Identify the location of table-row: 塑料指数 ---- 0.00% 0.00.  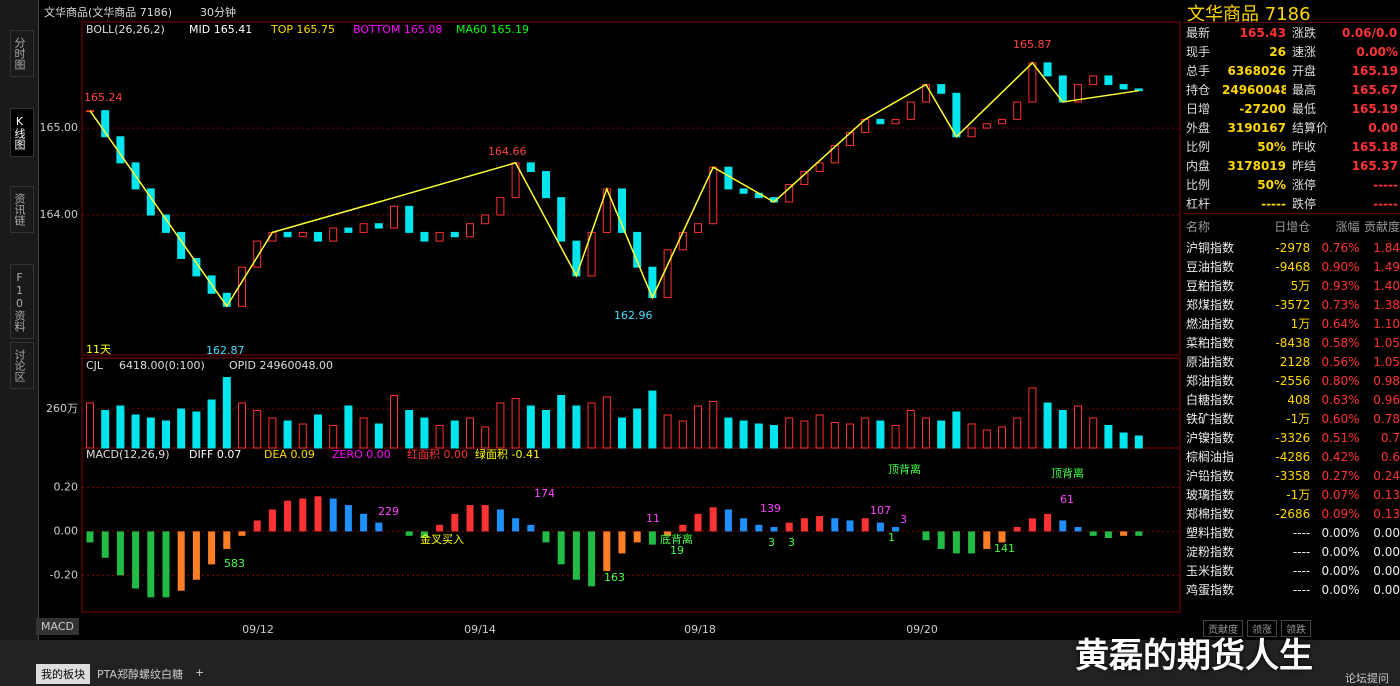
(1291, 532).